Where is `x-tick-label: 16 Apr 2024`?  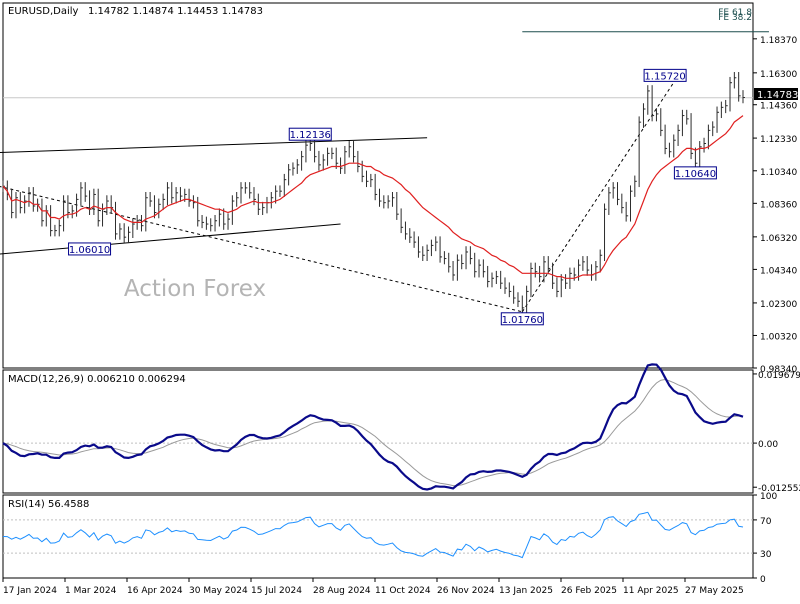 x-tick-label: 16 Apr 2024 is located at coordinates (155, 591).